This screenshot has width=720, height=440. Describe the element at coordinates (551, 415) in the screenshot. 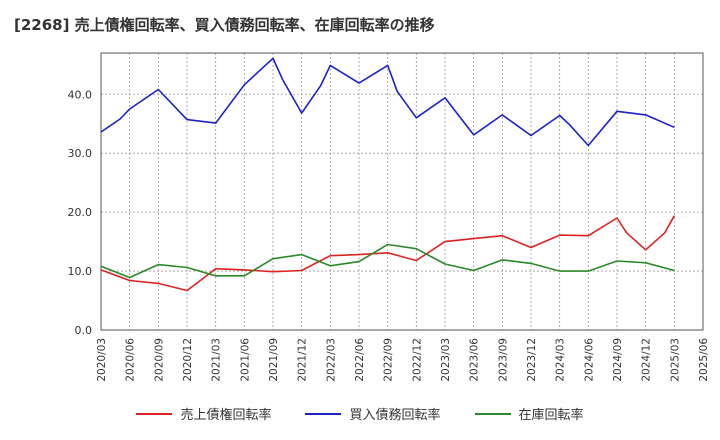

I see `legend-label-inventory: 在庫回転率` at that location.